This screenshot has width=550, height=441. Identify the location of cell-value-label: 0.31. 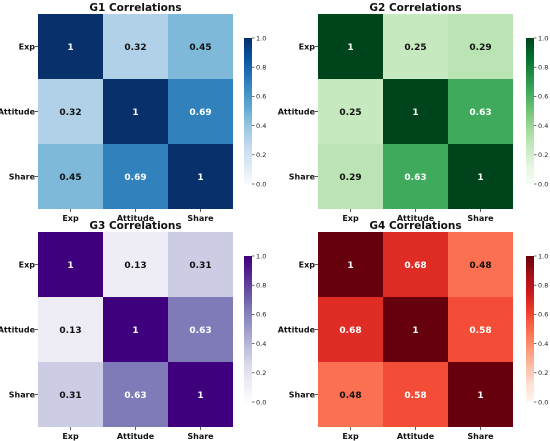
(70, 396).